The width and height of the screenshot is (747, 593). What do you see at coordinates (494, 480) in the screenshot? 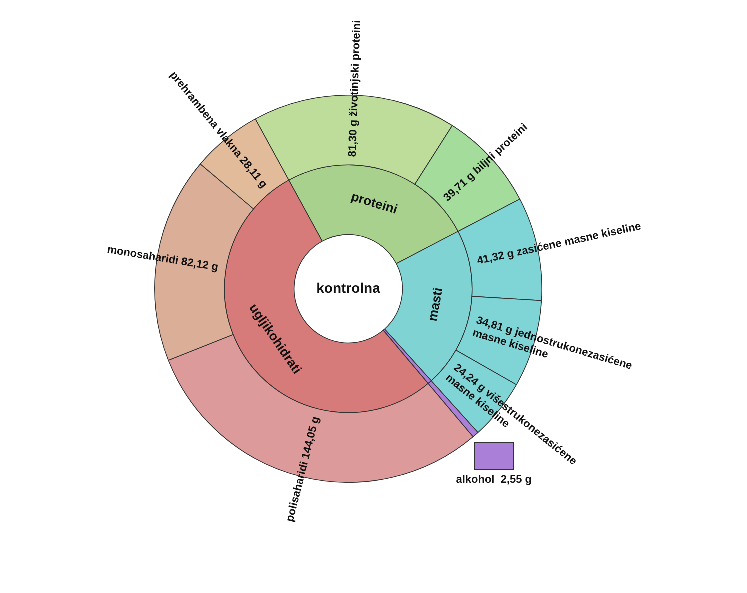
I see `category-label: alkohol 2,55 g` at bounding box center [494, 480].